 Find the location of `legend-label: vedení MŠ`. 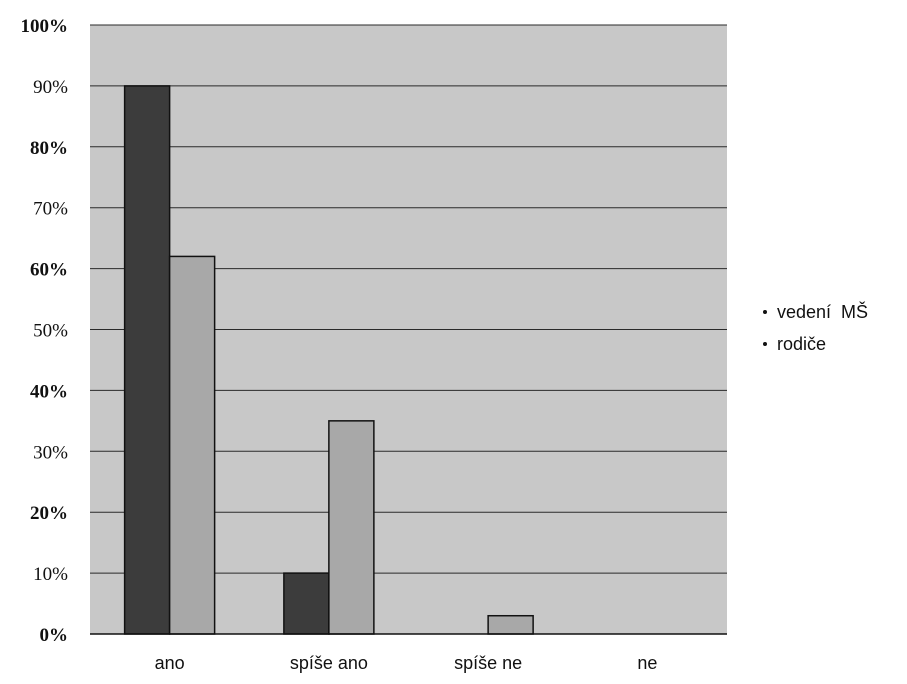

legend-label: vedení MŠ is located at coordinates (822, 311).